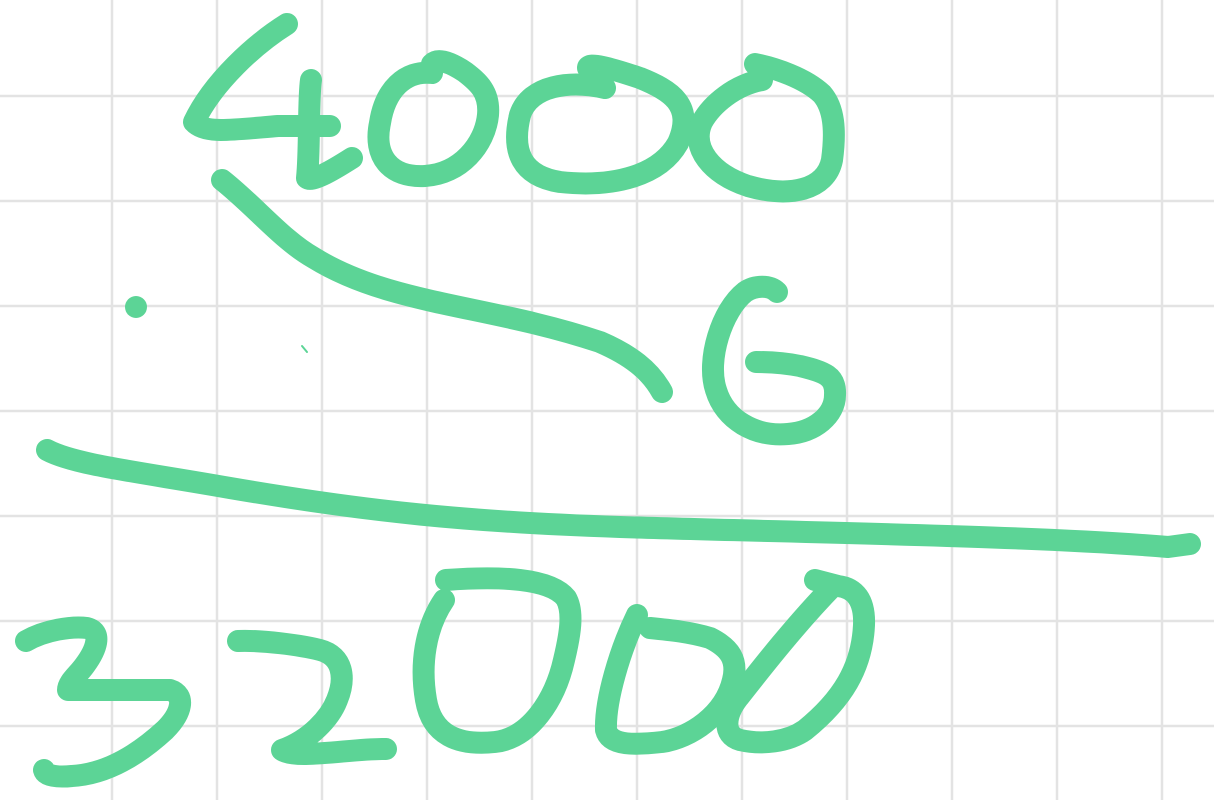  Describe the element at coordinates (136, 307) in the screenshot. I see `stray-dot` at that location.